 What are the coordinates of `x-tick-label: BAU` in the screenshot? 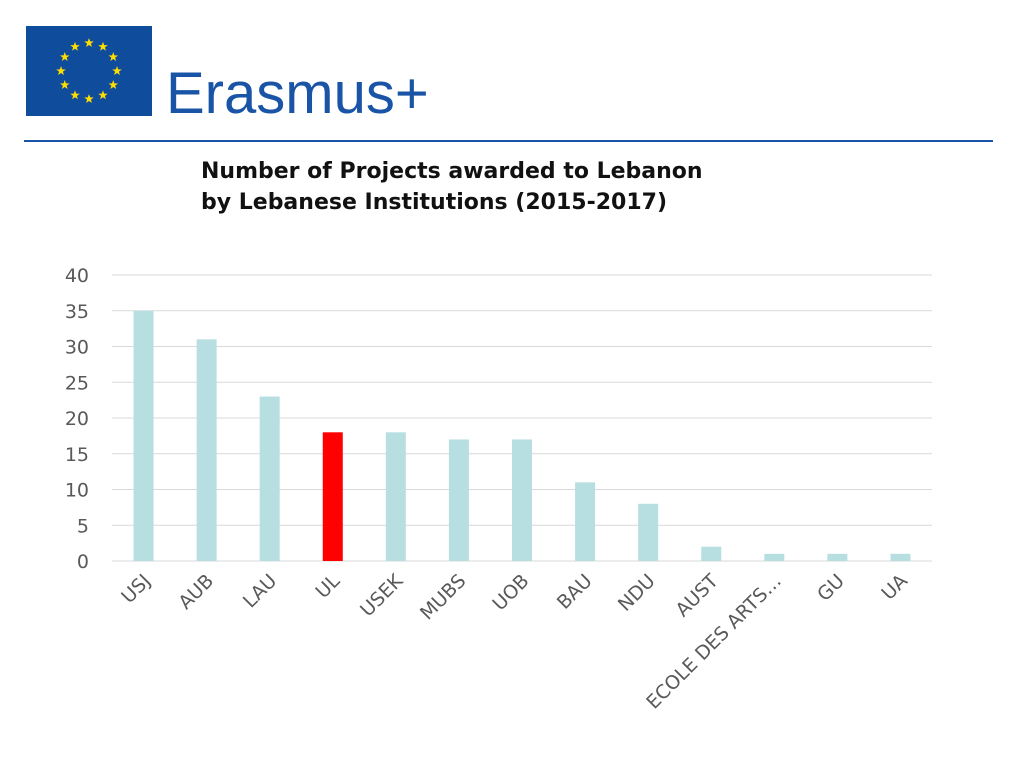 It's located at (575, 592).